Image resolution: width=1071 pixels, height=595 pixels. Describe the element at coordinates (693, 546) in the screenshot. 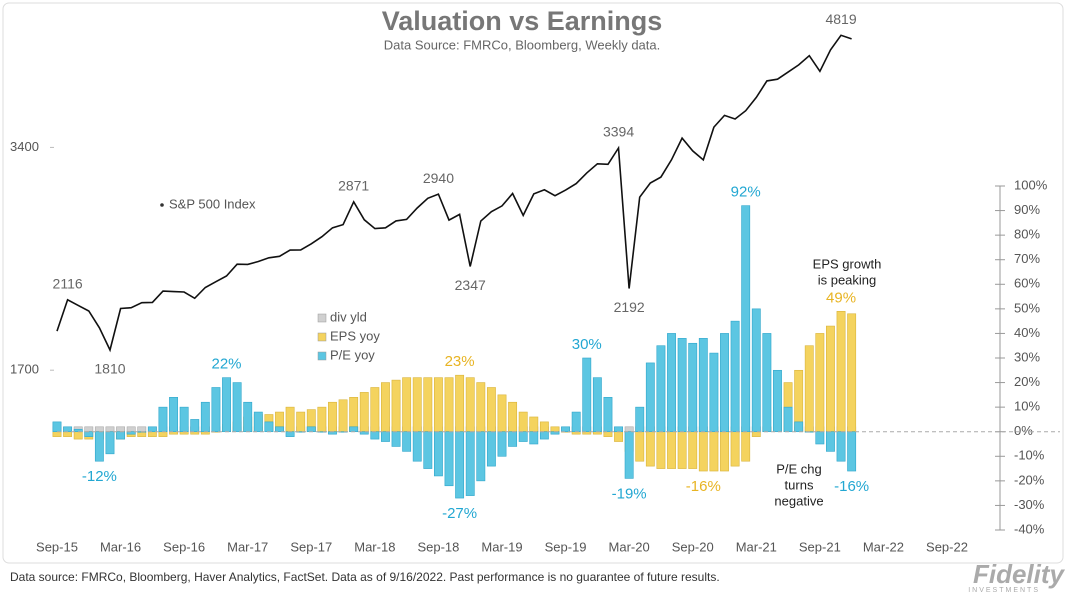

I see `x-tick-label: Sep-20` at that location.